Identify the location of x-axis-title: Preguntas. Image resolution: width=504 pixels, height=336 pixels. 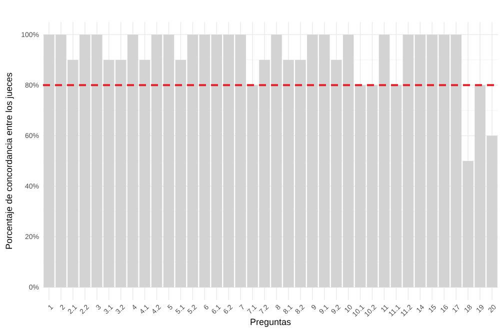
(271, 322).